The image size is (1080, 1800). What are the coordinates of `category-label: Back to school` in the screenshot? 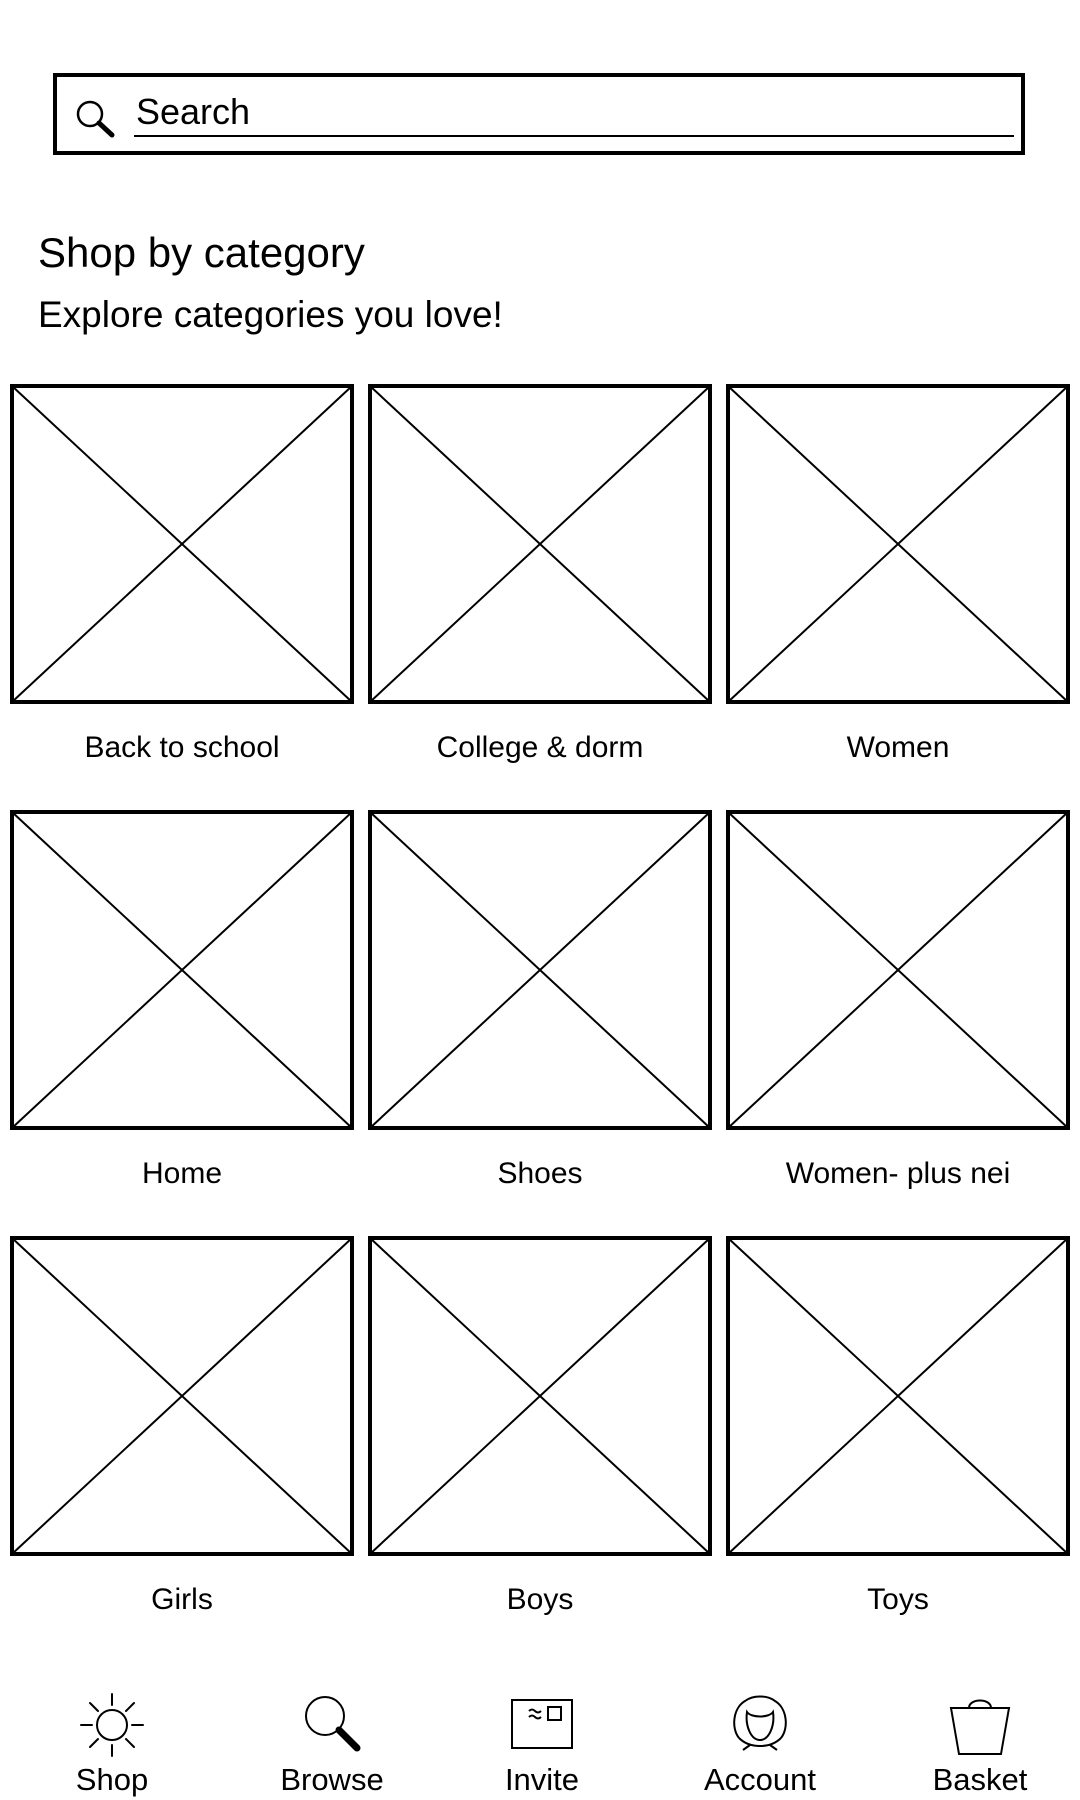 It's located at (182, 747).